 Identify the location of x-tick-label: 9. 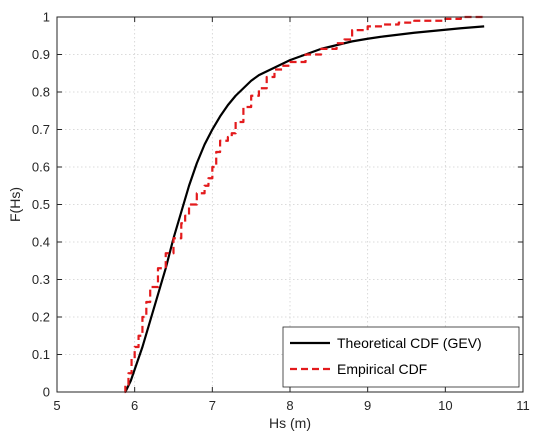
(367, 405).